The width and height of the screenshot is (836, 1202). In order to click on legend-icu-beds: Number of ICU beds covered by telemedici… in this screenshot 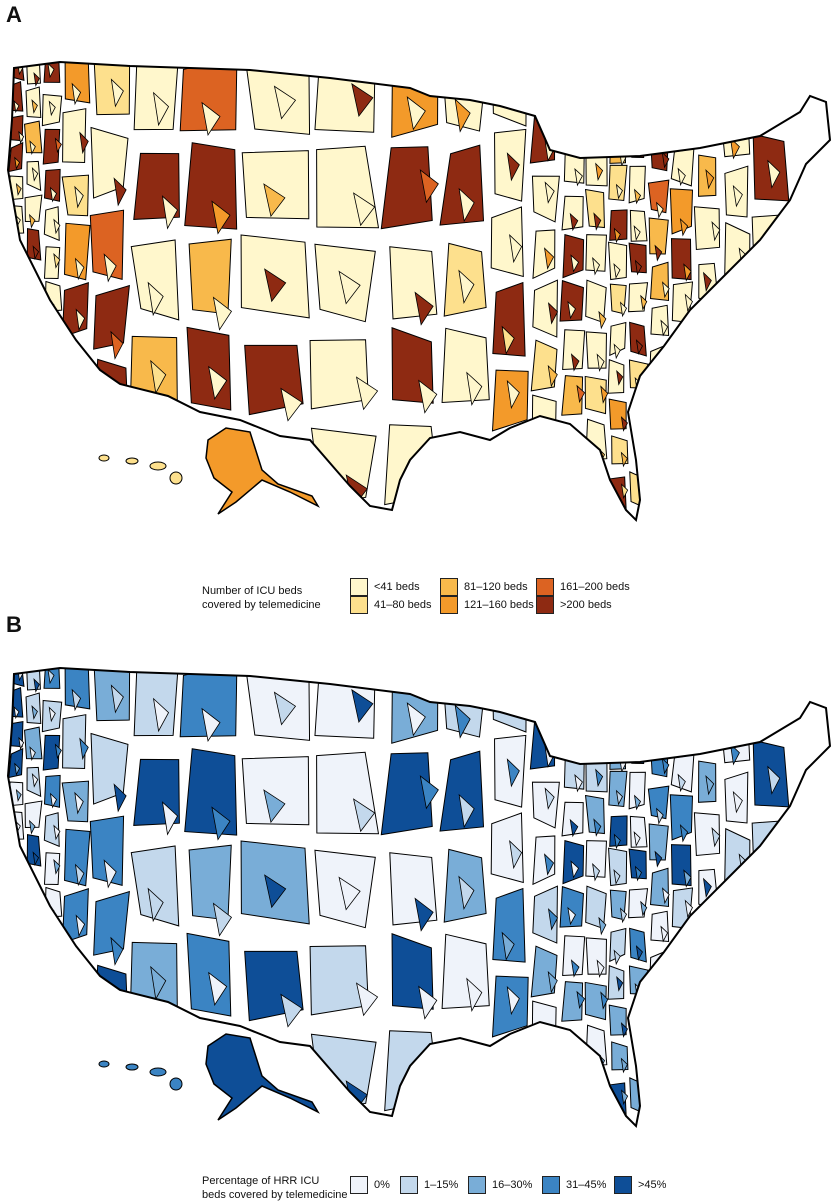, I will do `click(432, 598)`.